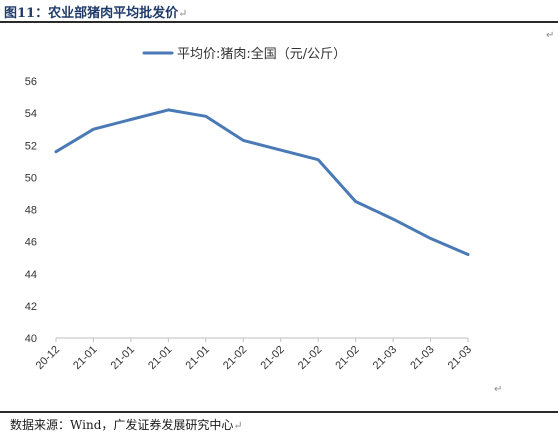  I want to click on source-note: 数据来源：Wind，广发证券发展研究中心↵, so click(126, 425).